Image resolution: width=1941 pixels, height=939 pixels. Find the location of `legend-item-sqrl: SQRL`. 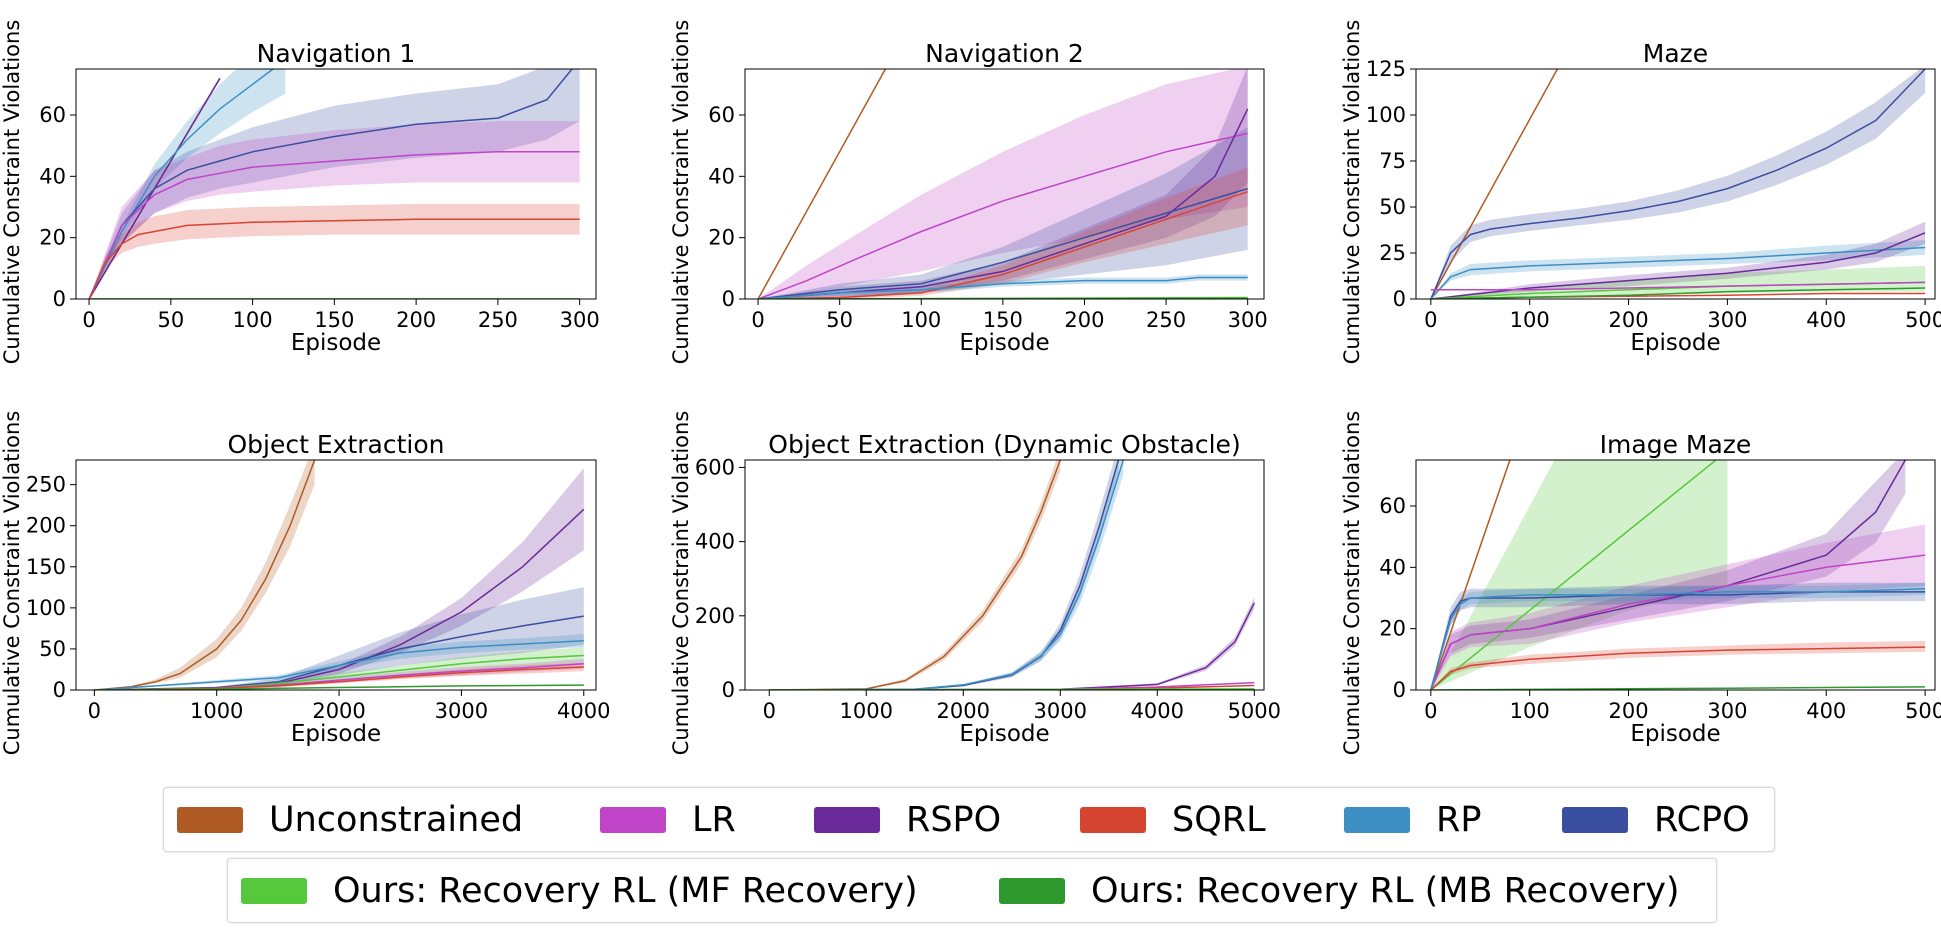

legend-item-sqrl: SQRL is located at coordinates (1173, 820).